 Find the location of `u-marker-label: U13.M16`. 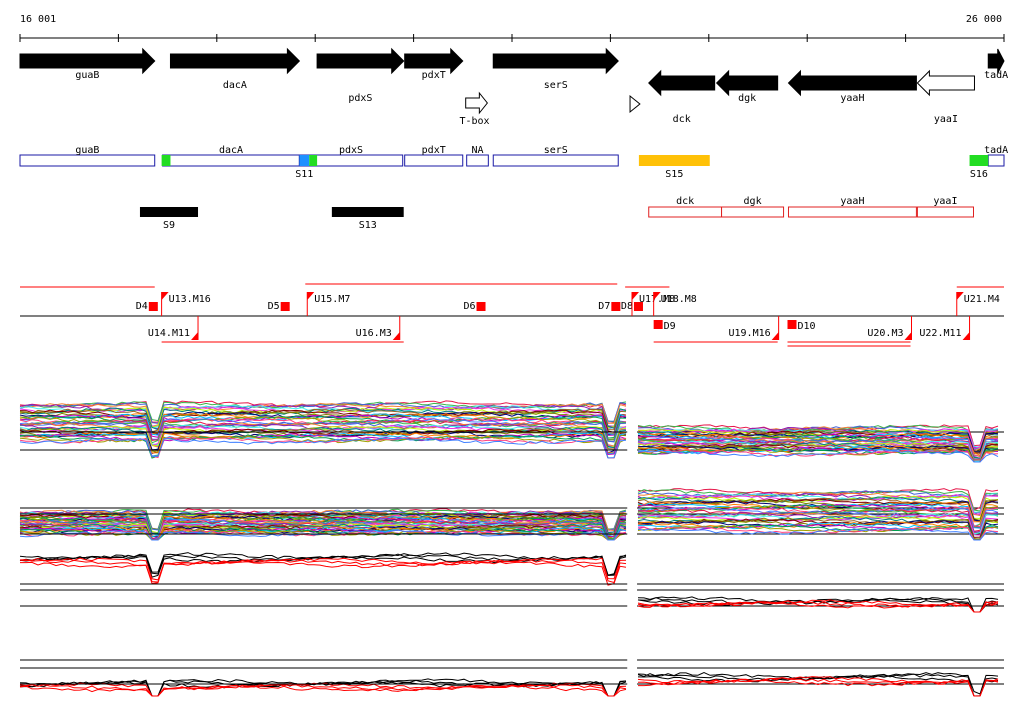

u-marker-label: U13.M16 is located at coordinates (190, 299).